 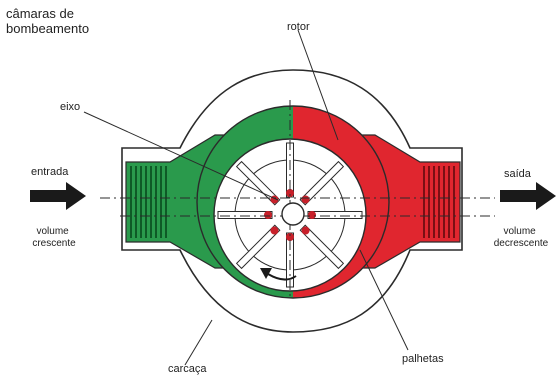 What do you see at coordinates (293, 214) in the screenshot?
I see `shaft` at bounding box center [293, 214].